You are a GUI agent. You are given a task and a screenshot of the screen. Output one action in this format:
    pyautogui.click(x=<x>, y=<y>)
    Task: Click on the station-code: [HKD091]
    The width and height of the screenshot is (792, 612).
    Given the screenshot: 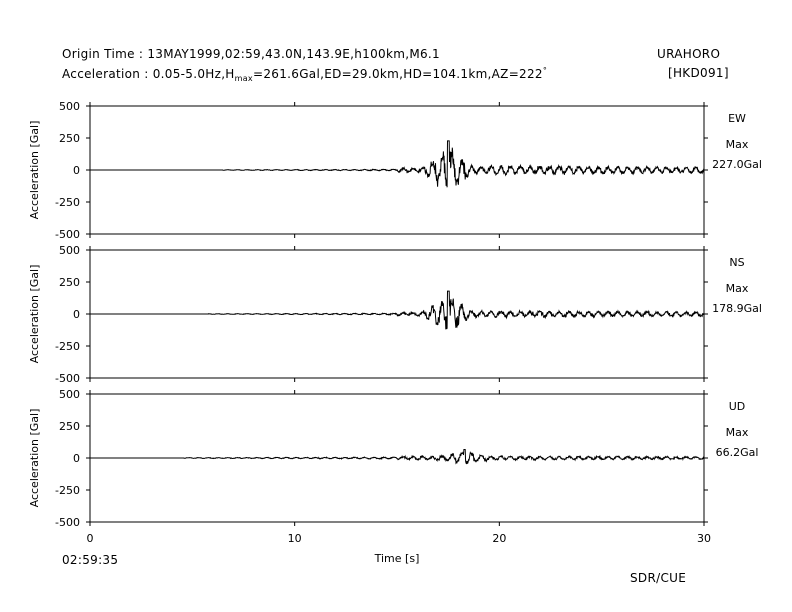 What is the action you would take?
    pyautogui.click(x=698, y=73)
    